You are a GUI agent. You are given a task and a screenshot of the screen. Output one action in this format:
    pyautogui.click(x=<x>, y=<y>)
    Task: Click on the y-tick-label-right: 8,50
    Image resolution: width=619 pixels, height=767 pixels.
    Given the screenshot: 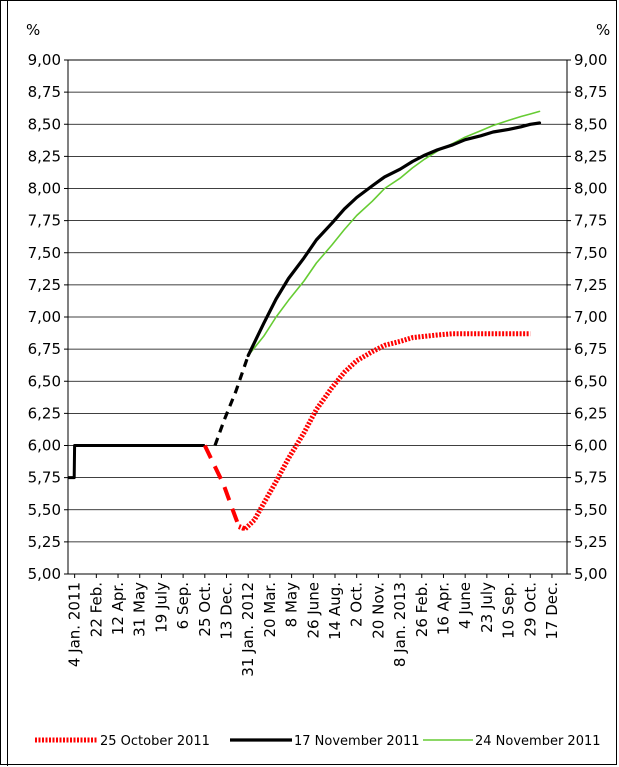 What is the action you would take?
    pyautogui.click(x=590, y=124)
    